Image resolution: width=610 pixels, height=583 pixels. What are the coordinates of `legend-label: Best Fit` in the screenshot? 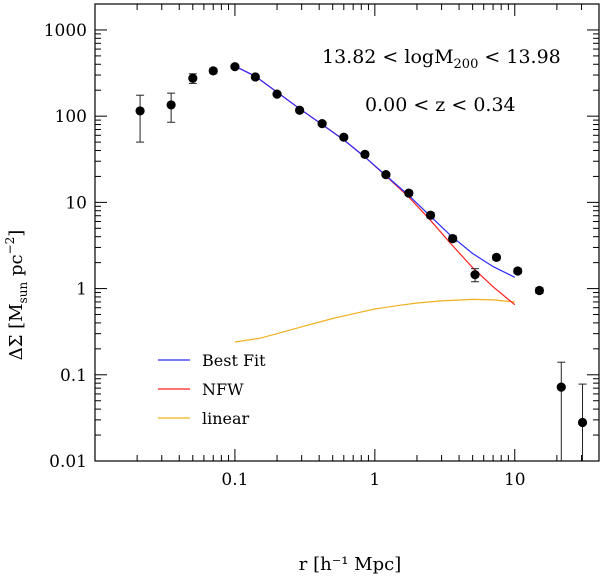 It's located at (234, 360).